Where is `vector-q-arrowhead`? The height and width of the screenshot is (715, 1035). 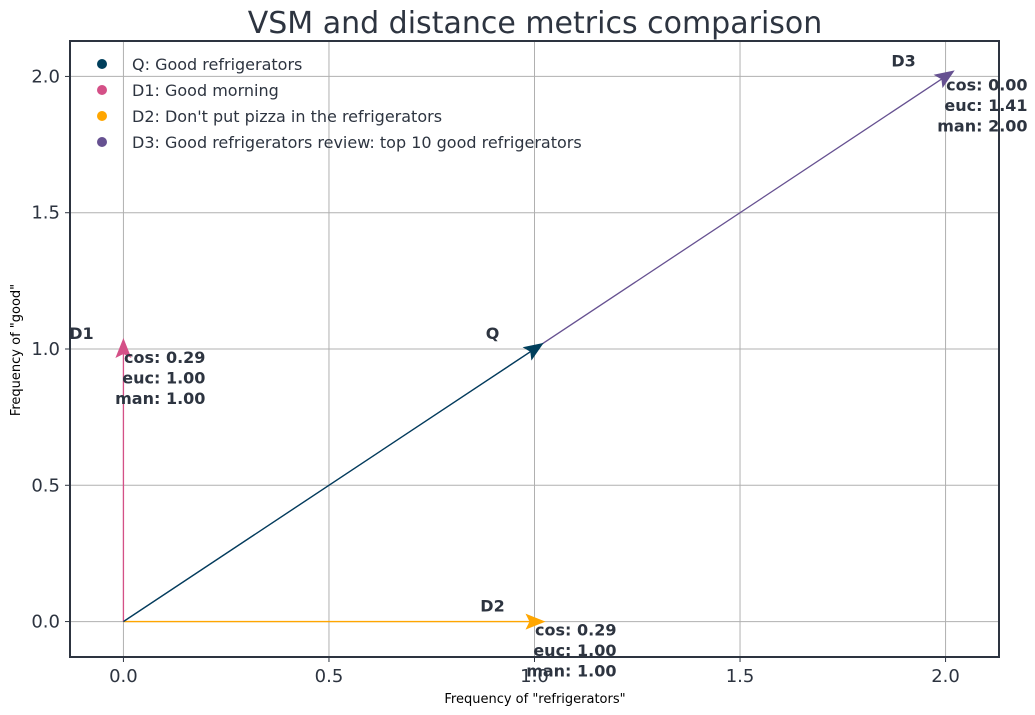 vector-q-arrowhead is located at coordinates (533, 351).